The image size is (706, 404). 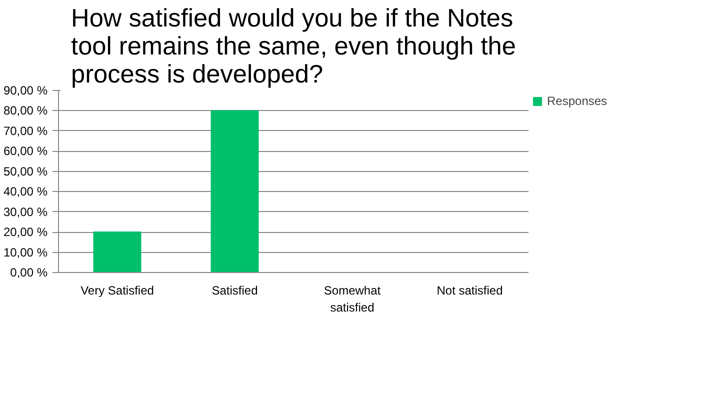 I want to click on y-tick-label: 20,00 %, so click(x=25, y=232).